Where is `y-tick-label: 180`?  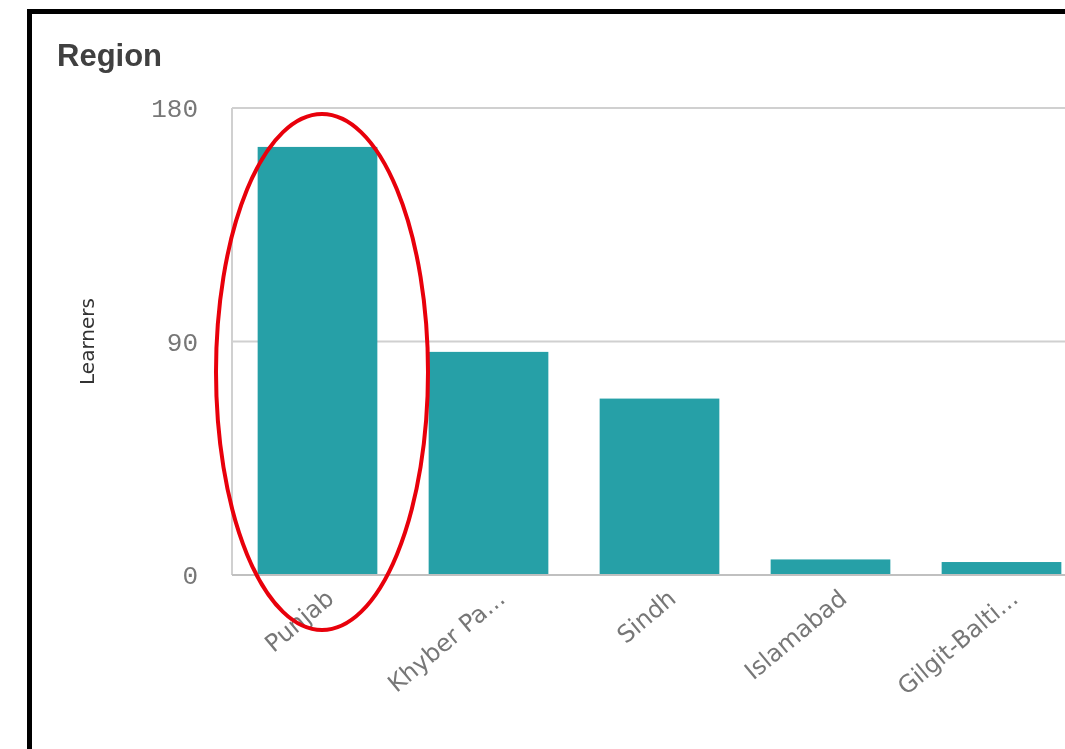
y-tick-label: 180 is located at coordinates (174, 110).